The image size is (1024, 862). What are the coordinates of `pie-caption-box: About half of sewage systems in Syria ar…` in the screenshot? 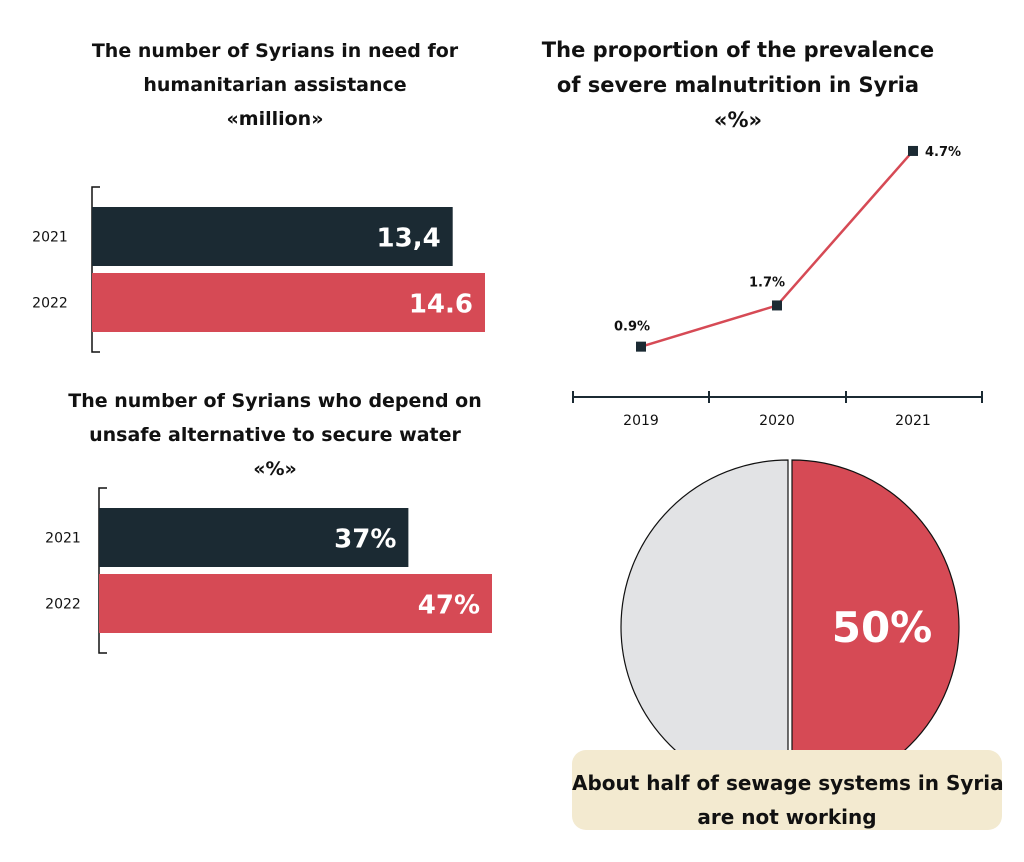 It's located at (788, 790).